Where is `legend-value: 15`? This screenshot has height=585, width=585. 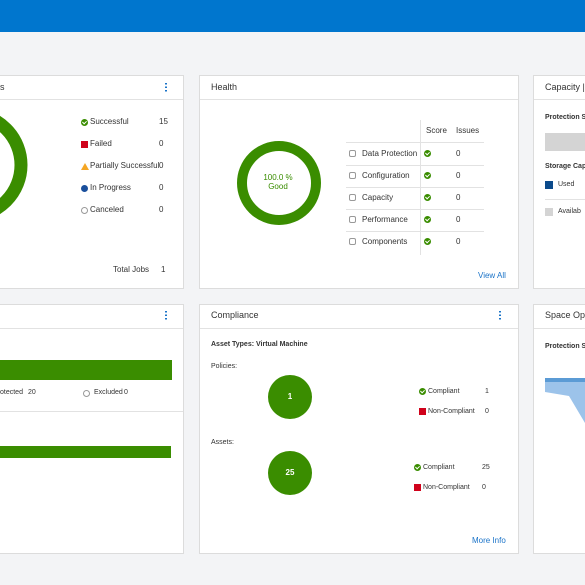 legend-value: 15 is located at coordinates (163, 121).